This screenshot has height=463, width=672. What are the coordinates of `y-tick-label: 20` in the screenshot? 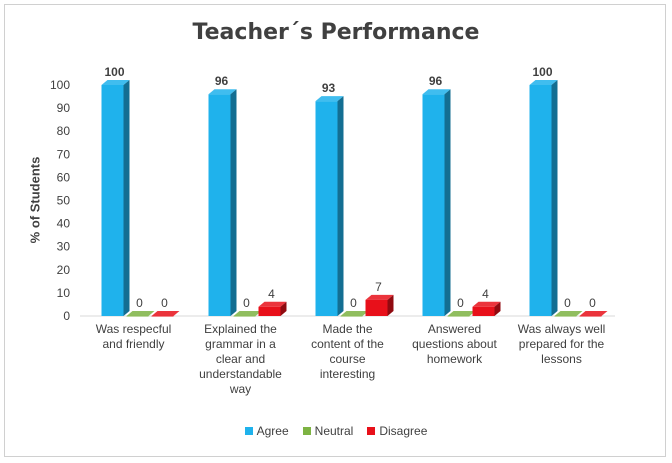 It's located at (64, 270).